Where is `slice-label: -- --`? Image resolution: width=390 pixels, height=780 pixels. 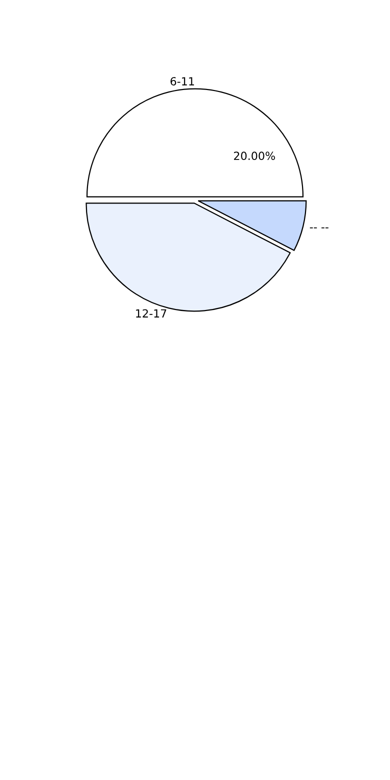 slice-label: -- -- is located at coordinates (319, 227).